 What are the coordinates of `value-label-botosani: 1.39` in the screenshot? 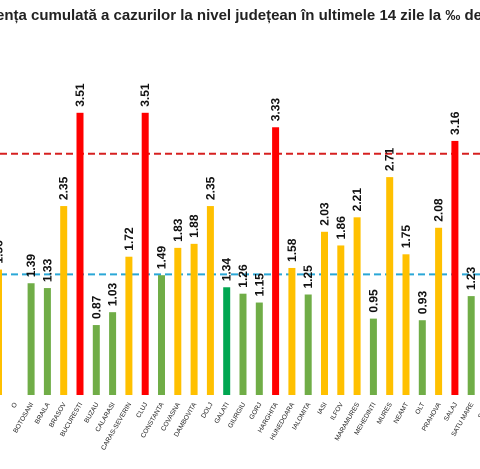 It's located at (31, 266).